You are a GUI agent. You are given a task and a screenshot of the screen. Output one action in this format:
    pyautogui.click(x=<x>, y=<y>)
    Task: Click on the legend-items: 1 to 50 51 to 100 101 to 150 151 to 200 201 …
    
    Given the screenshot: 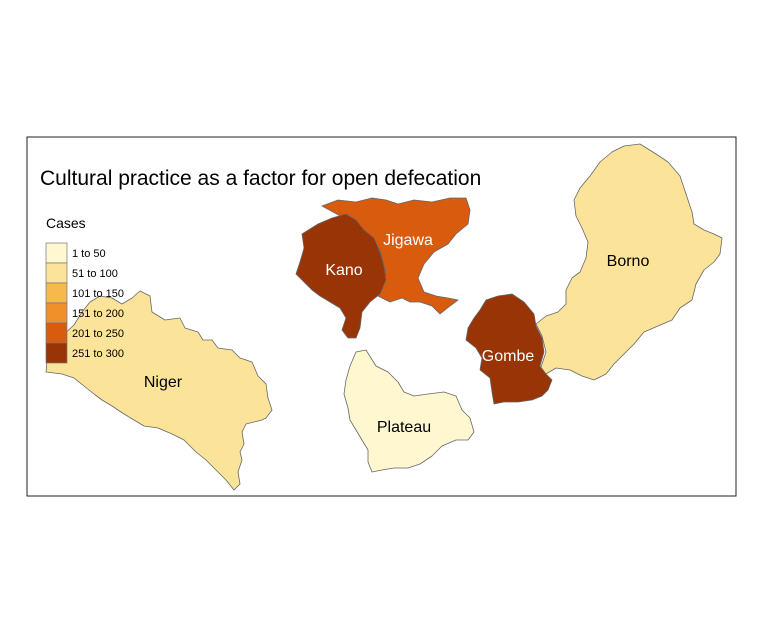 What is the action you would take?
    pyautogui.click(x=84, y=303)
    